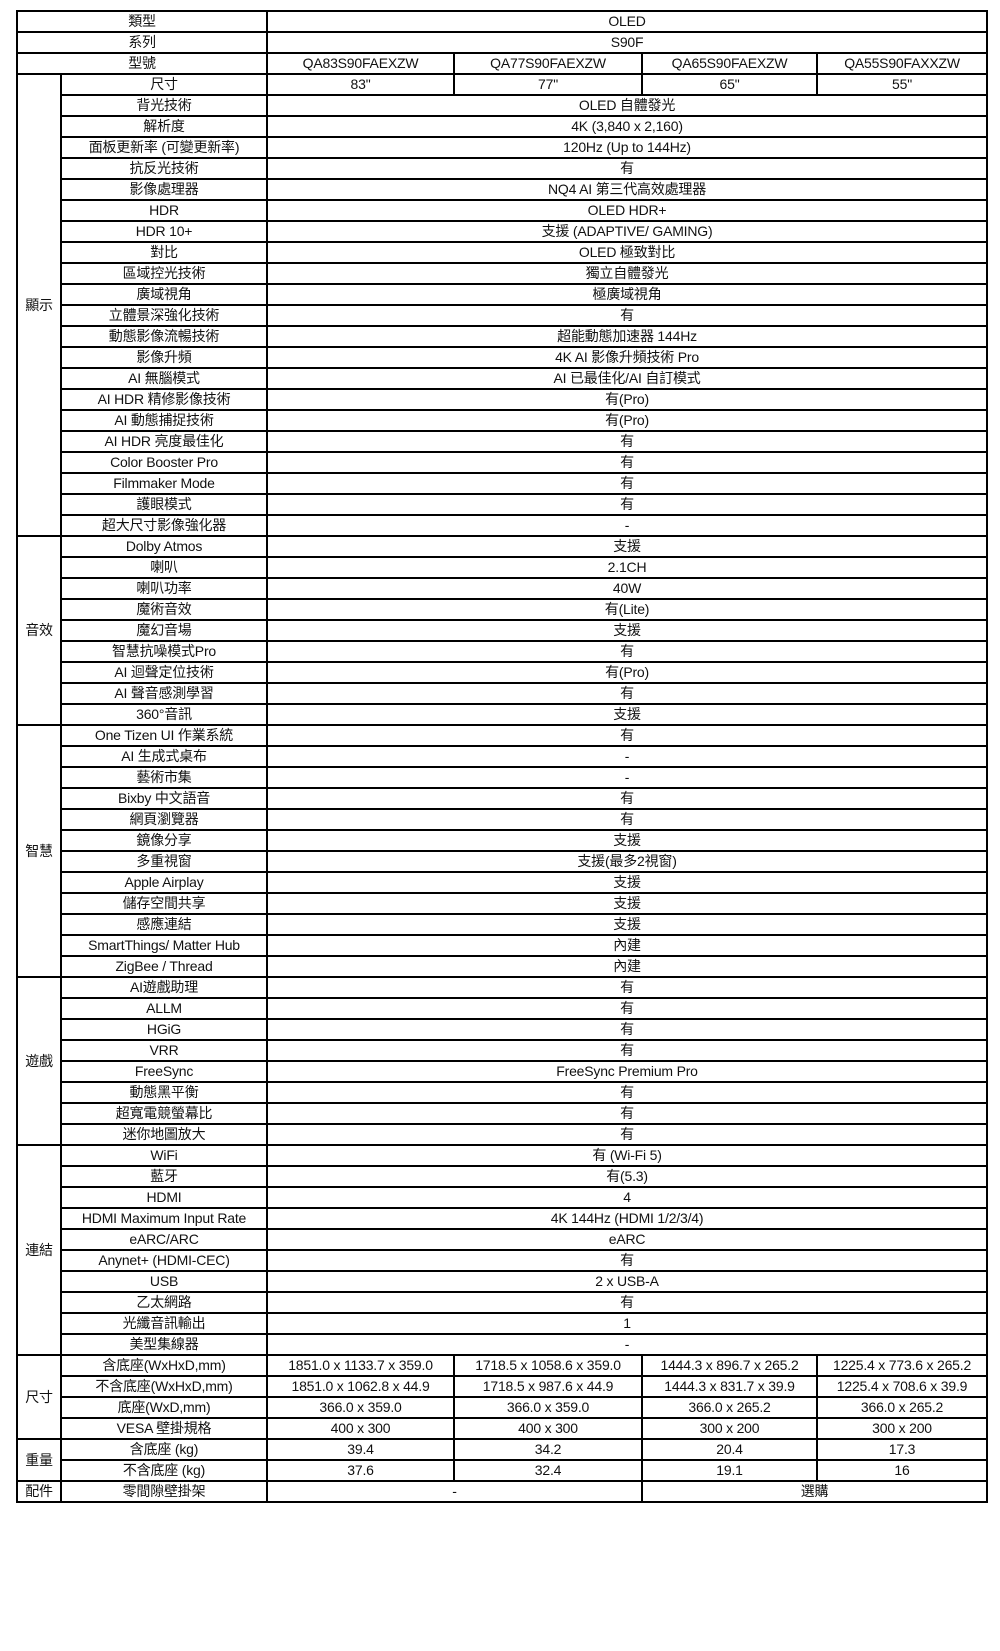  Describe the element at coordinates (902, 1449) in the screenshot. I see `value-cell: 17.3` at that location.